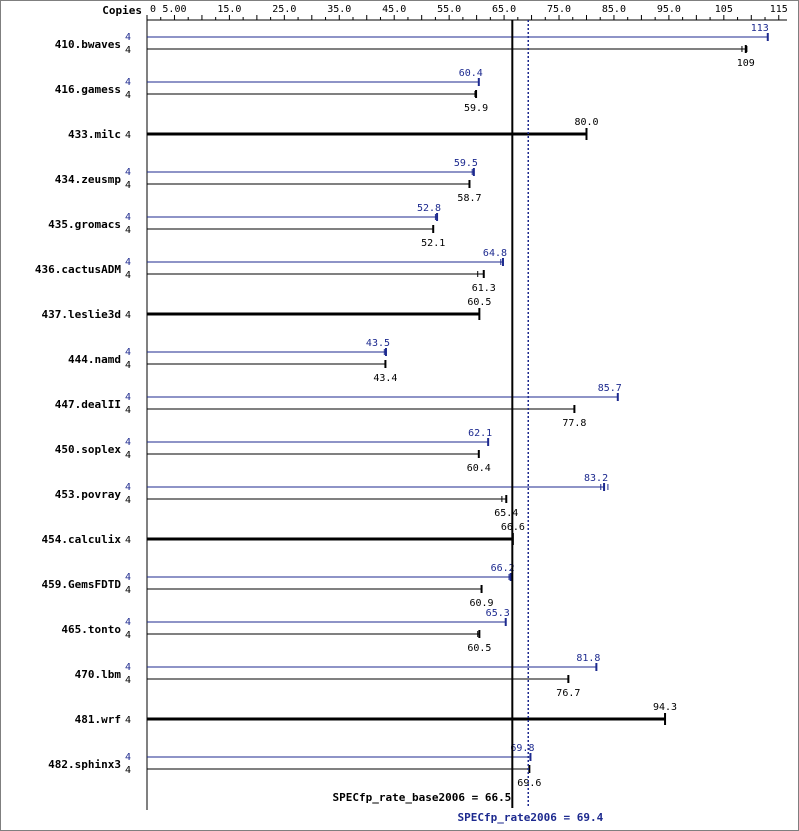  I want to click on benchmark-label: 450.soplex, so click(88, 449).